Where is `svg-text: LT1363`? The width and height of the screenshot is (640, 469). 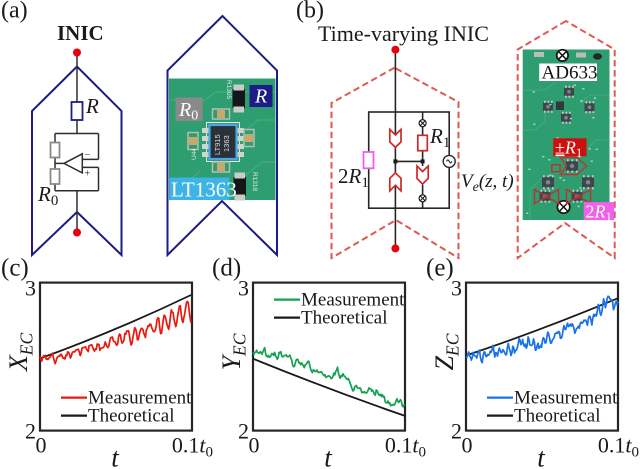
svg-text: LT1363 is located at coordinates (204, 190).